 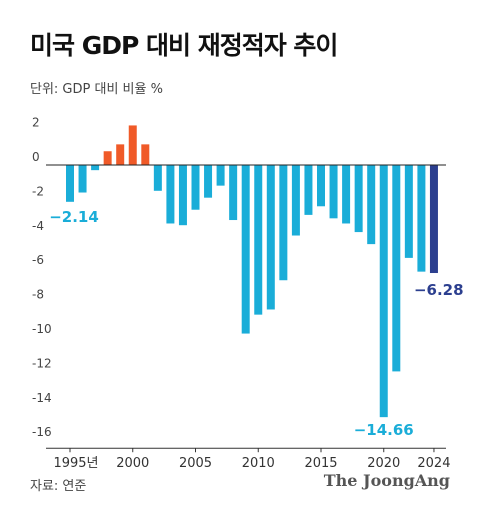 What do you see at coordinates (333, 192) in the screenshot?
I see `bar-2016` at bounding box center [333, 192].